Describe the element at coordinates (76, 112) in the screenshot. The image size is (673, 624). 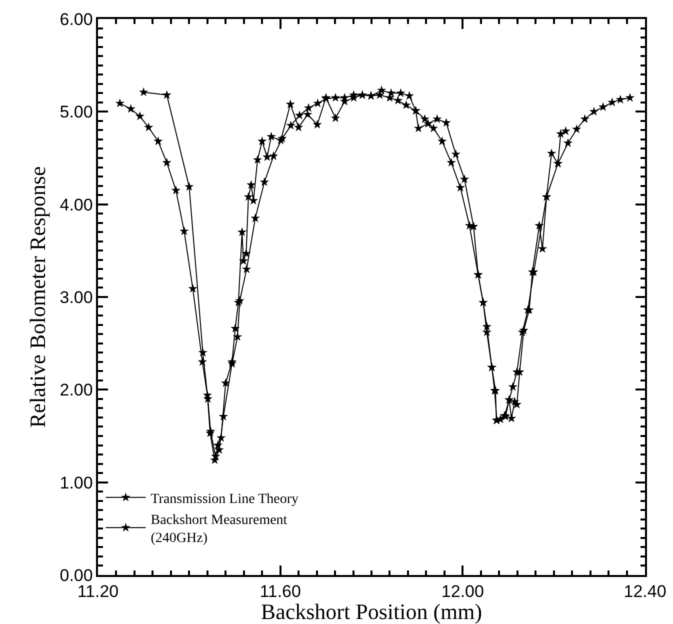
I see `y-tick-label: 5.00` at that location.